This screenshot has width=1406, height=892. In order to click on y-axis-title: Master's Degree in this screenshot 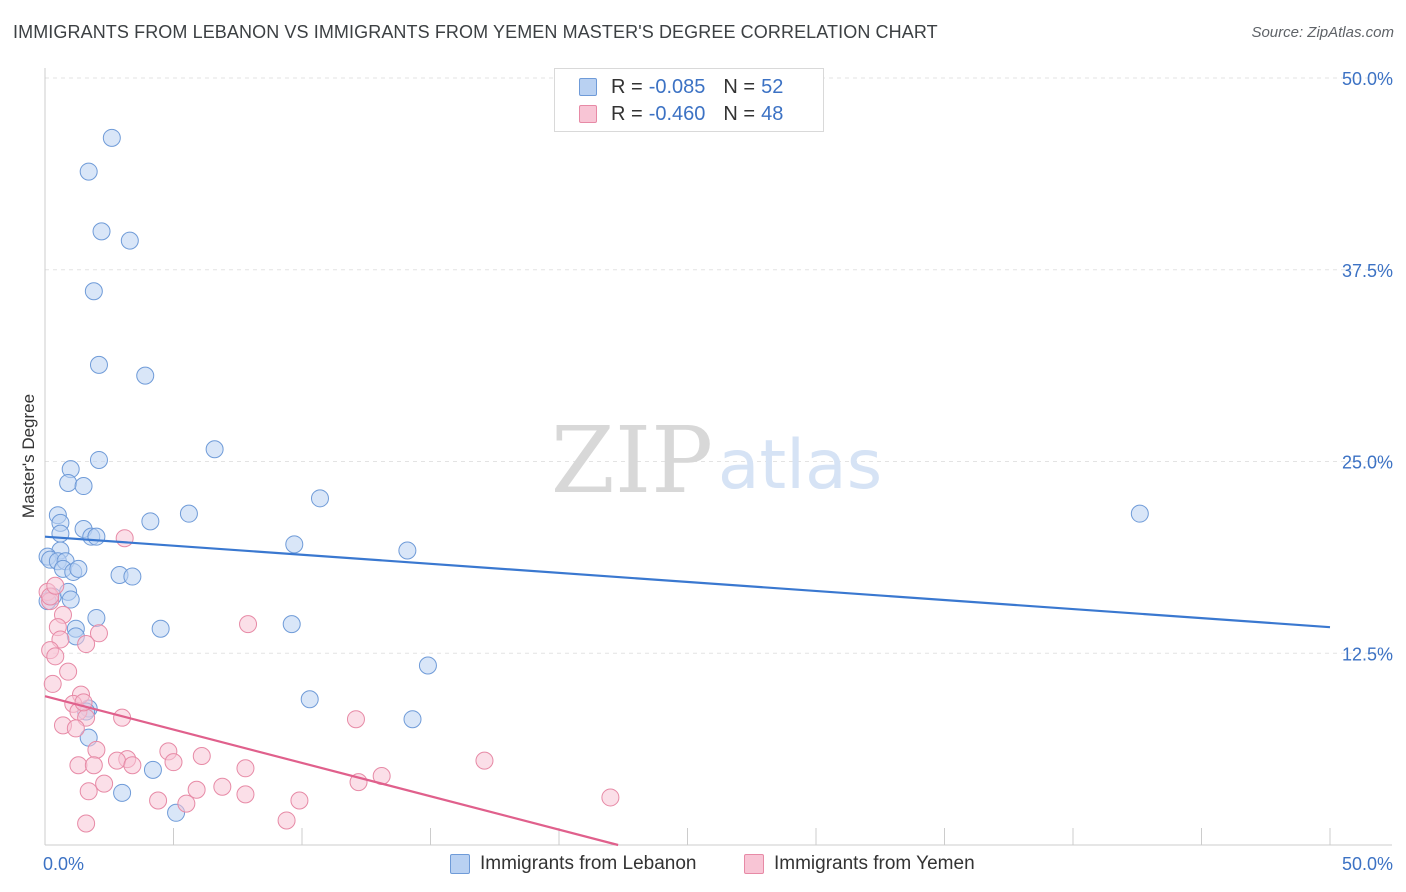, I will do `click(28, 456)`.